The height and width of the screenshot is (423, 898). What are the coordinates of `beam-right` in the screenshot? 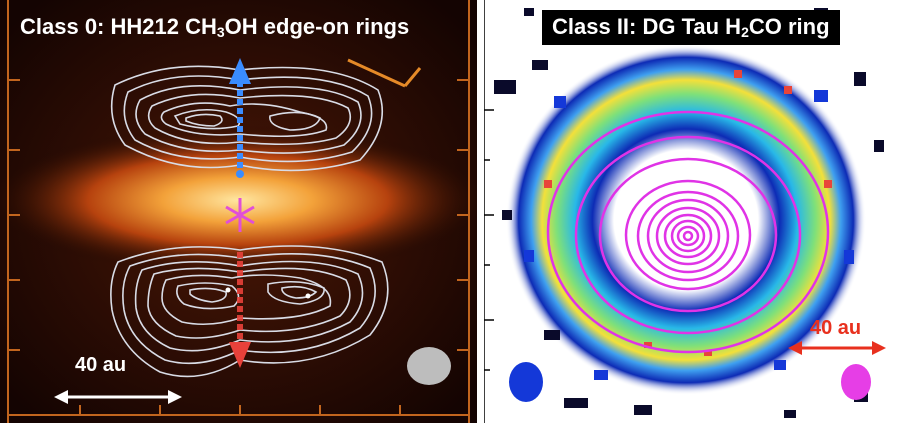 It's located at (856, 382).